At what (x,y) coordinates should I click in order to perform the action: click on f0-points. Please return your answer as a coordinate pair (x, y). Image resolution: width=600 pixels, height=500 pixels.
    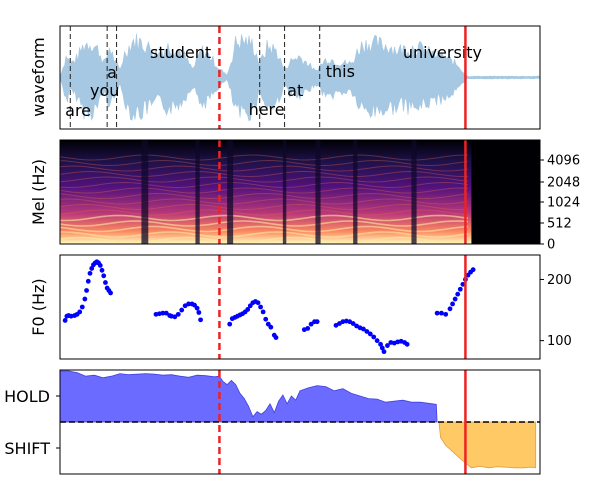
    Looking at the image, I should click on (269, 307).